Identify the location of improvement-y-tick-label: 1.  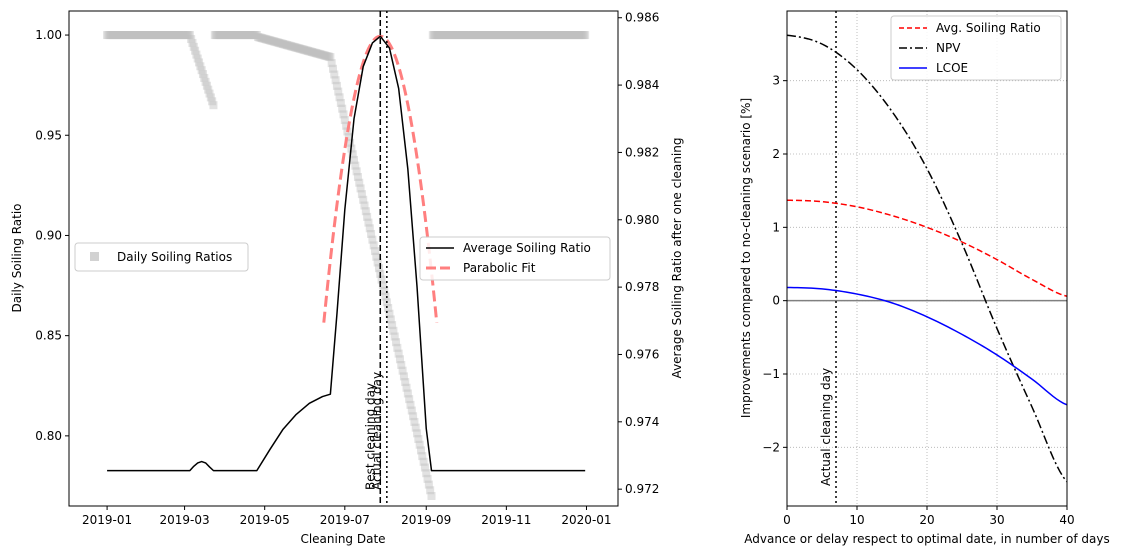
(776, 227).